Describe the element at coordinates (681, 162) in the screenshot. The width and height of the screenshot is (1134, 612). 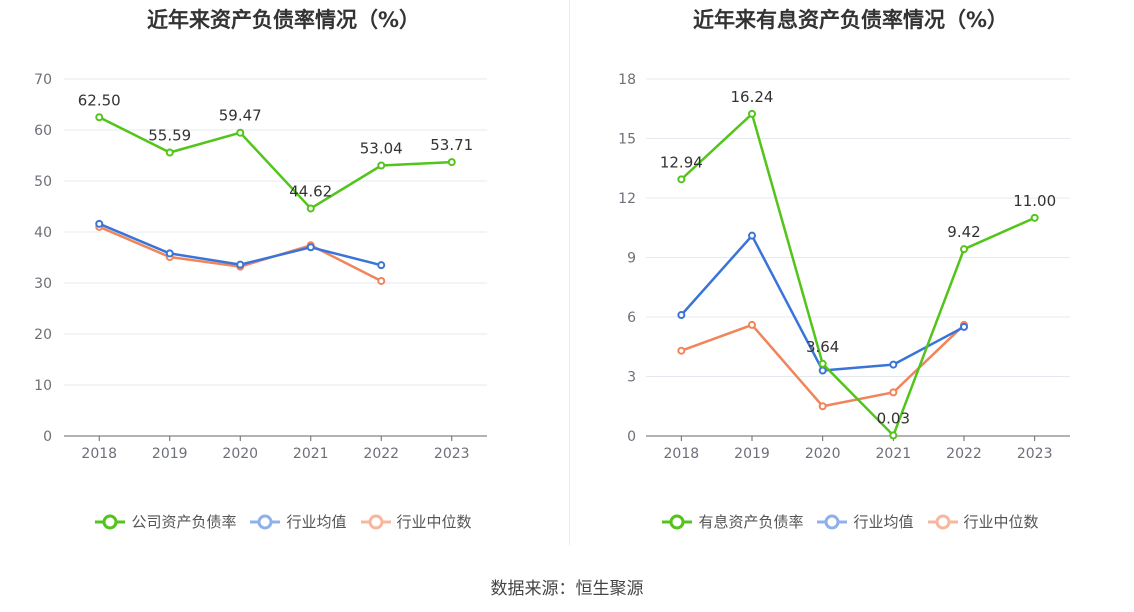
I see `data-label: 12.94` at that location.